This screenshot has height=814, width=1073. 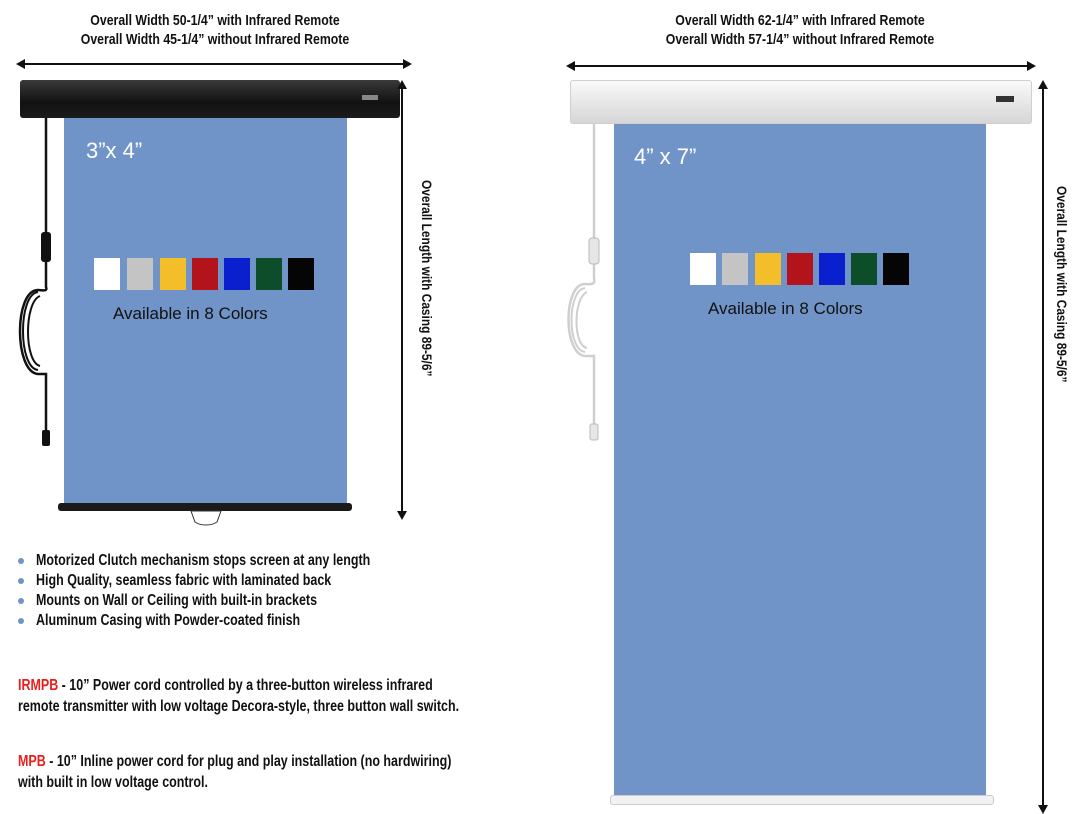 I want to click on right-colors-label: Available in 8 Colors, so click(x=785, y=308).